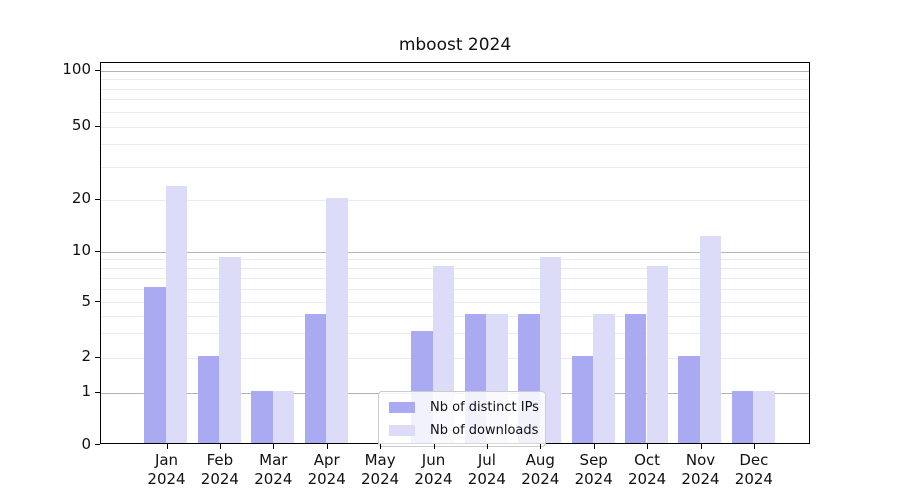 The image size is (900, 500). Describe the element at coordinates (273, 460) in the screenshot. I see `x-tick-month: Mar` at that location.